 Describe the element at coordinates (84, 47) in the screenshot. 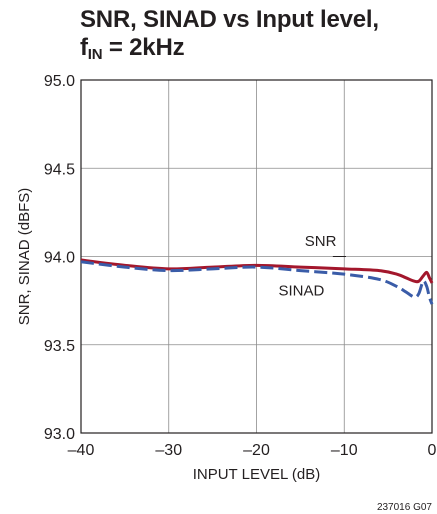

I see `title-f: f` at that location.